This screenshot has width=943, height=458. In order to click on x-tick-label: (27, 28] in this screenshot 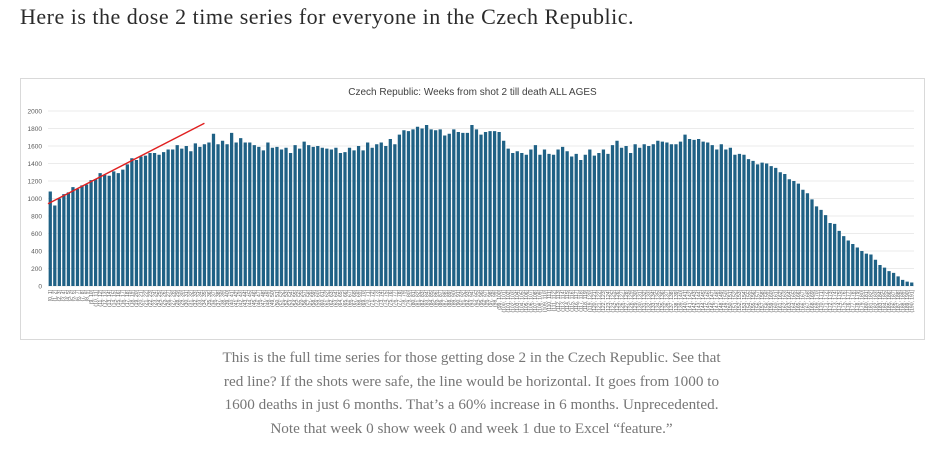, I will do `click(173, 298)`.